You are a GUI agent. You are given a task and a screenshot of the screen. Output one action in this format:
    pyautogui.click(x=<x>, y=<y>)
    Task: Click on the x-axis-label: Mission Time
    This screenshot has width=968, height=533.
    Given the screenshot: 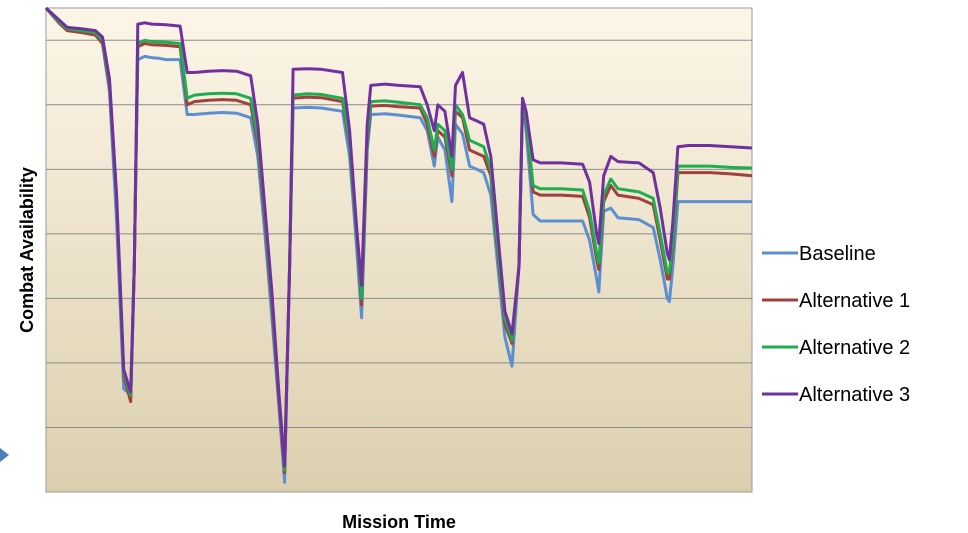 What is the action you would take?
    pyautogui.click(x=399, y=522)
    